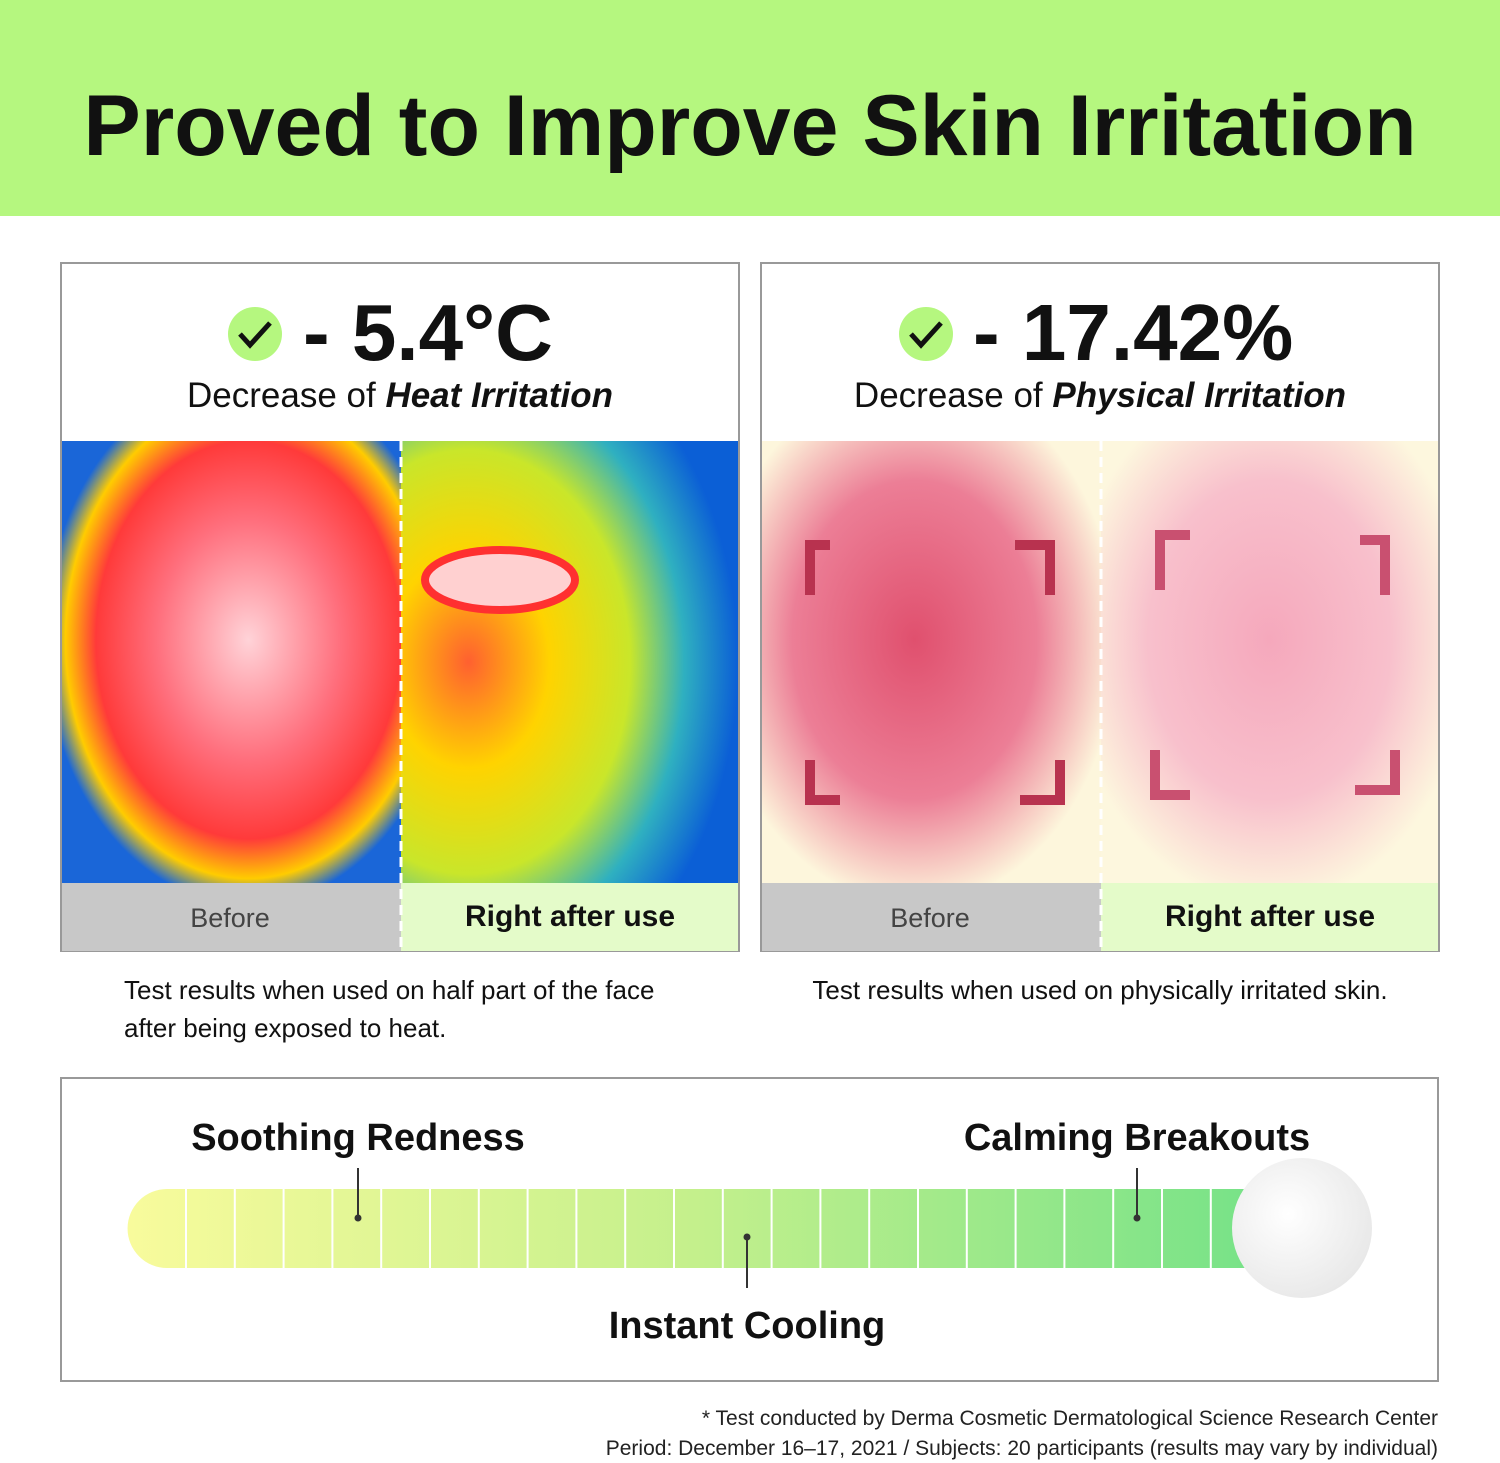 The image size is (1500, 1463). What do you see at coordinates (1302, 1228) in the screenshot?
I see `cotton-pad` at bounding box center [1302, 1228].